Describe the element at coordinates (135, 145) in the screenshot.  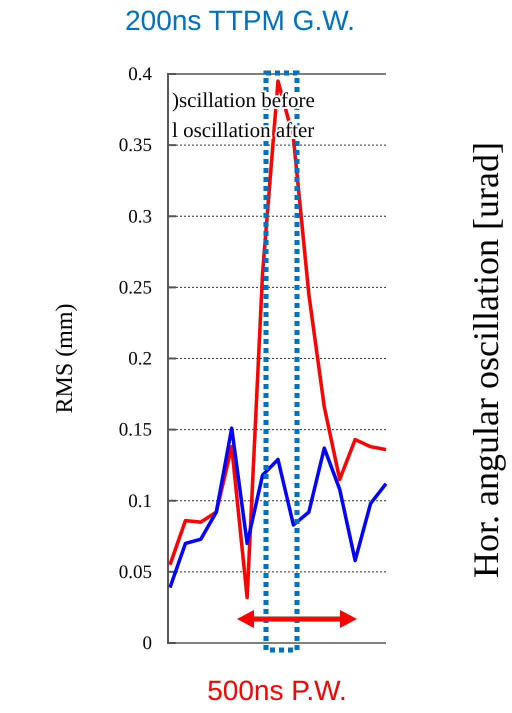
I see `y-tick-label: 0.35` at that location.